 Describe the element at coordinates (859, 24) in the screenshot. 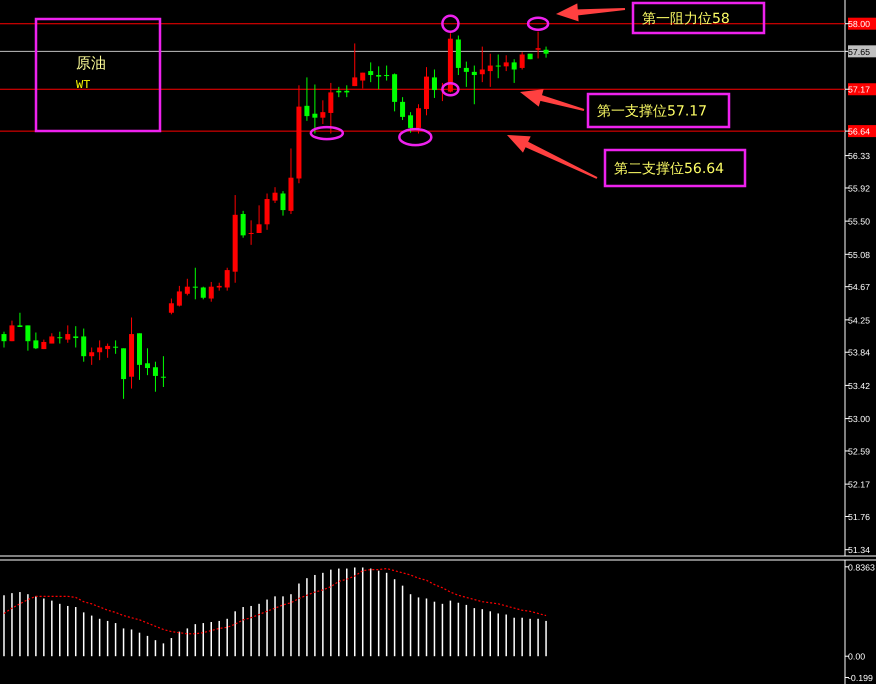

I see `y-tick-label: 58.00` at that location.